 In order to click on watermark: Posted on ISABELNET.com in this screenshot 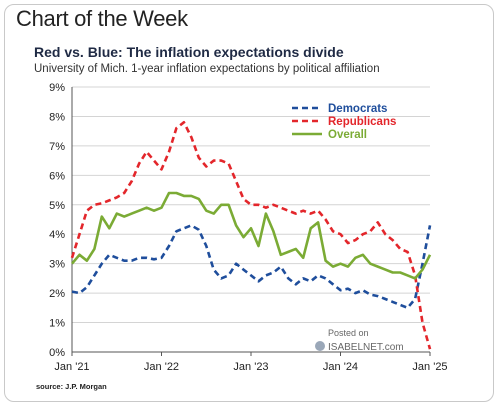, I will do `click(359, 340)`.